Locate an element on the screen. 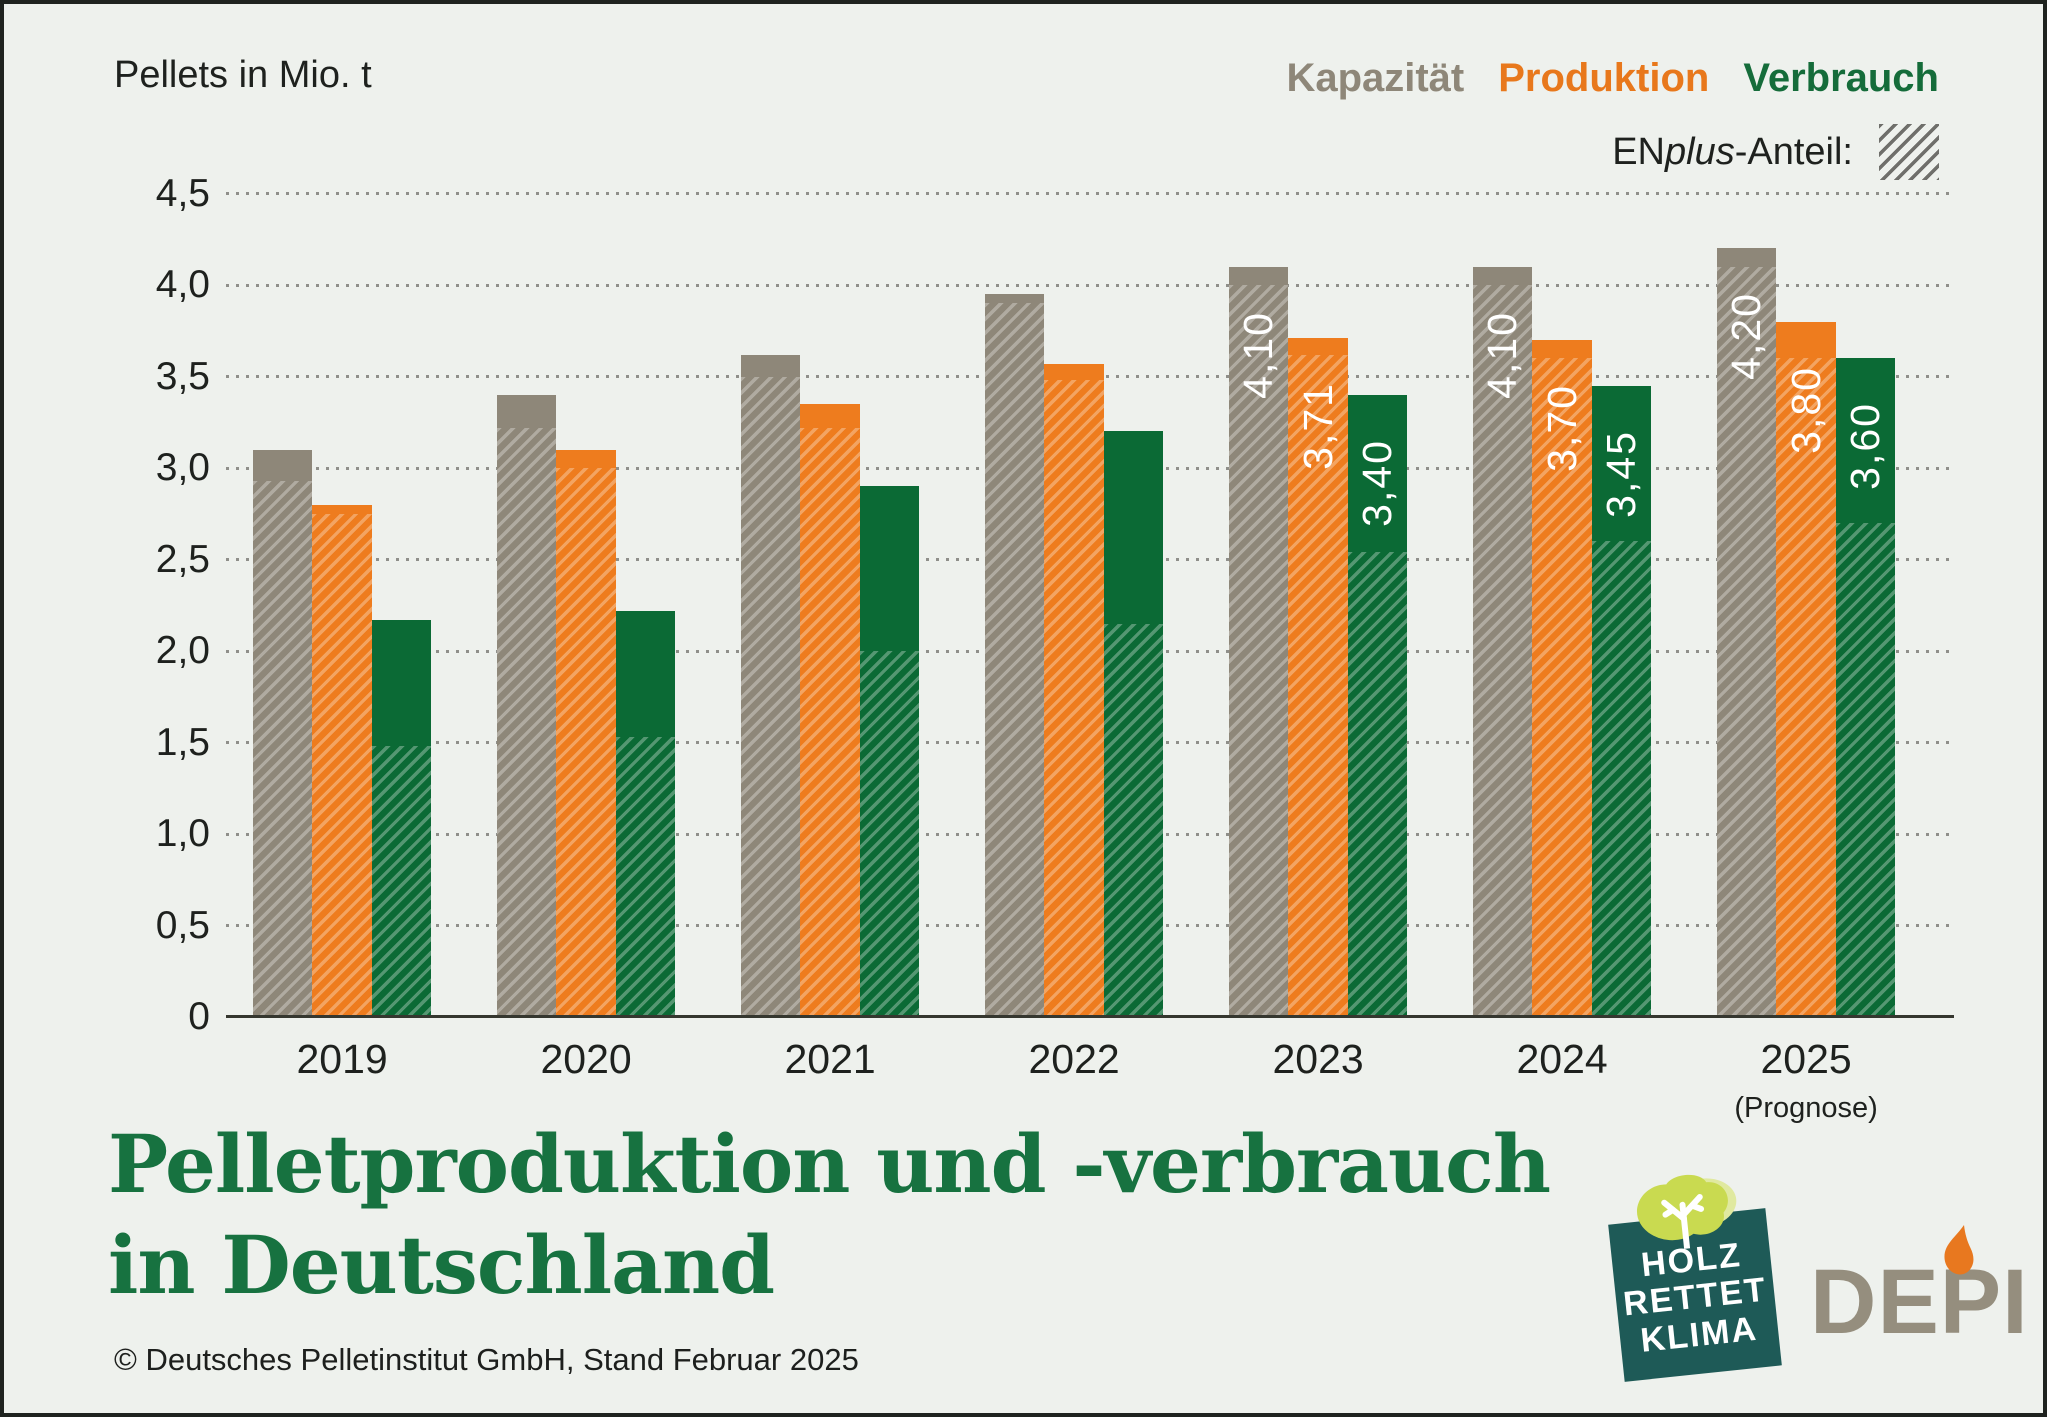  bar-verbrauch-2022 is located at coordinates (1133, 724).